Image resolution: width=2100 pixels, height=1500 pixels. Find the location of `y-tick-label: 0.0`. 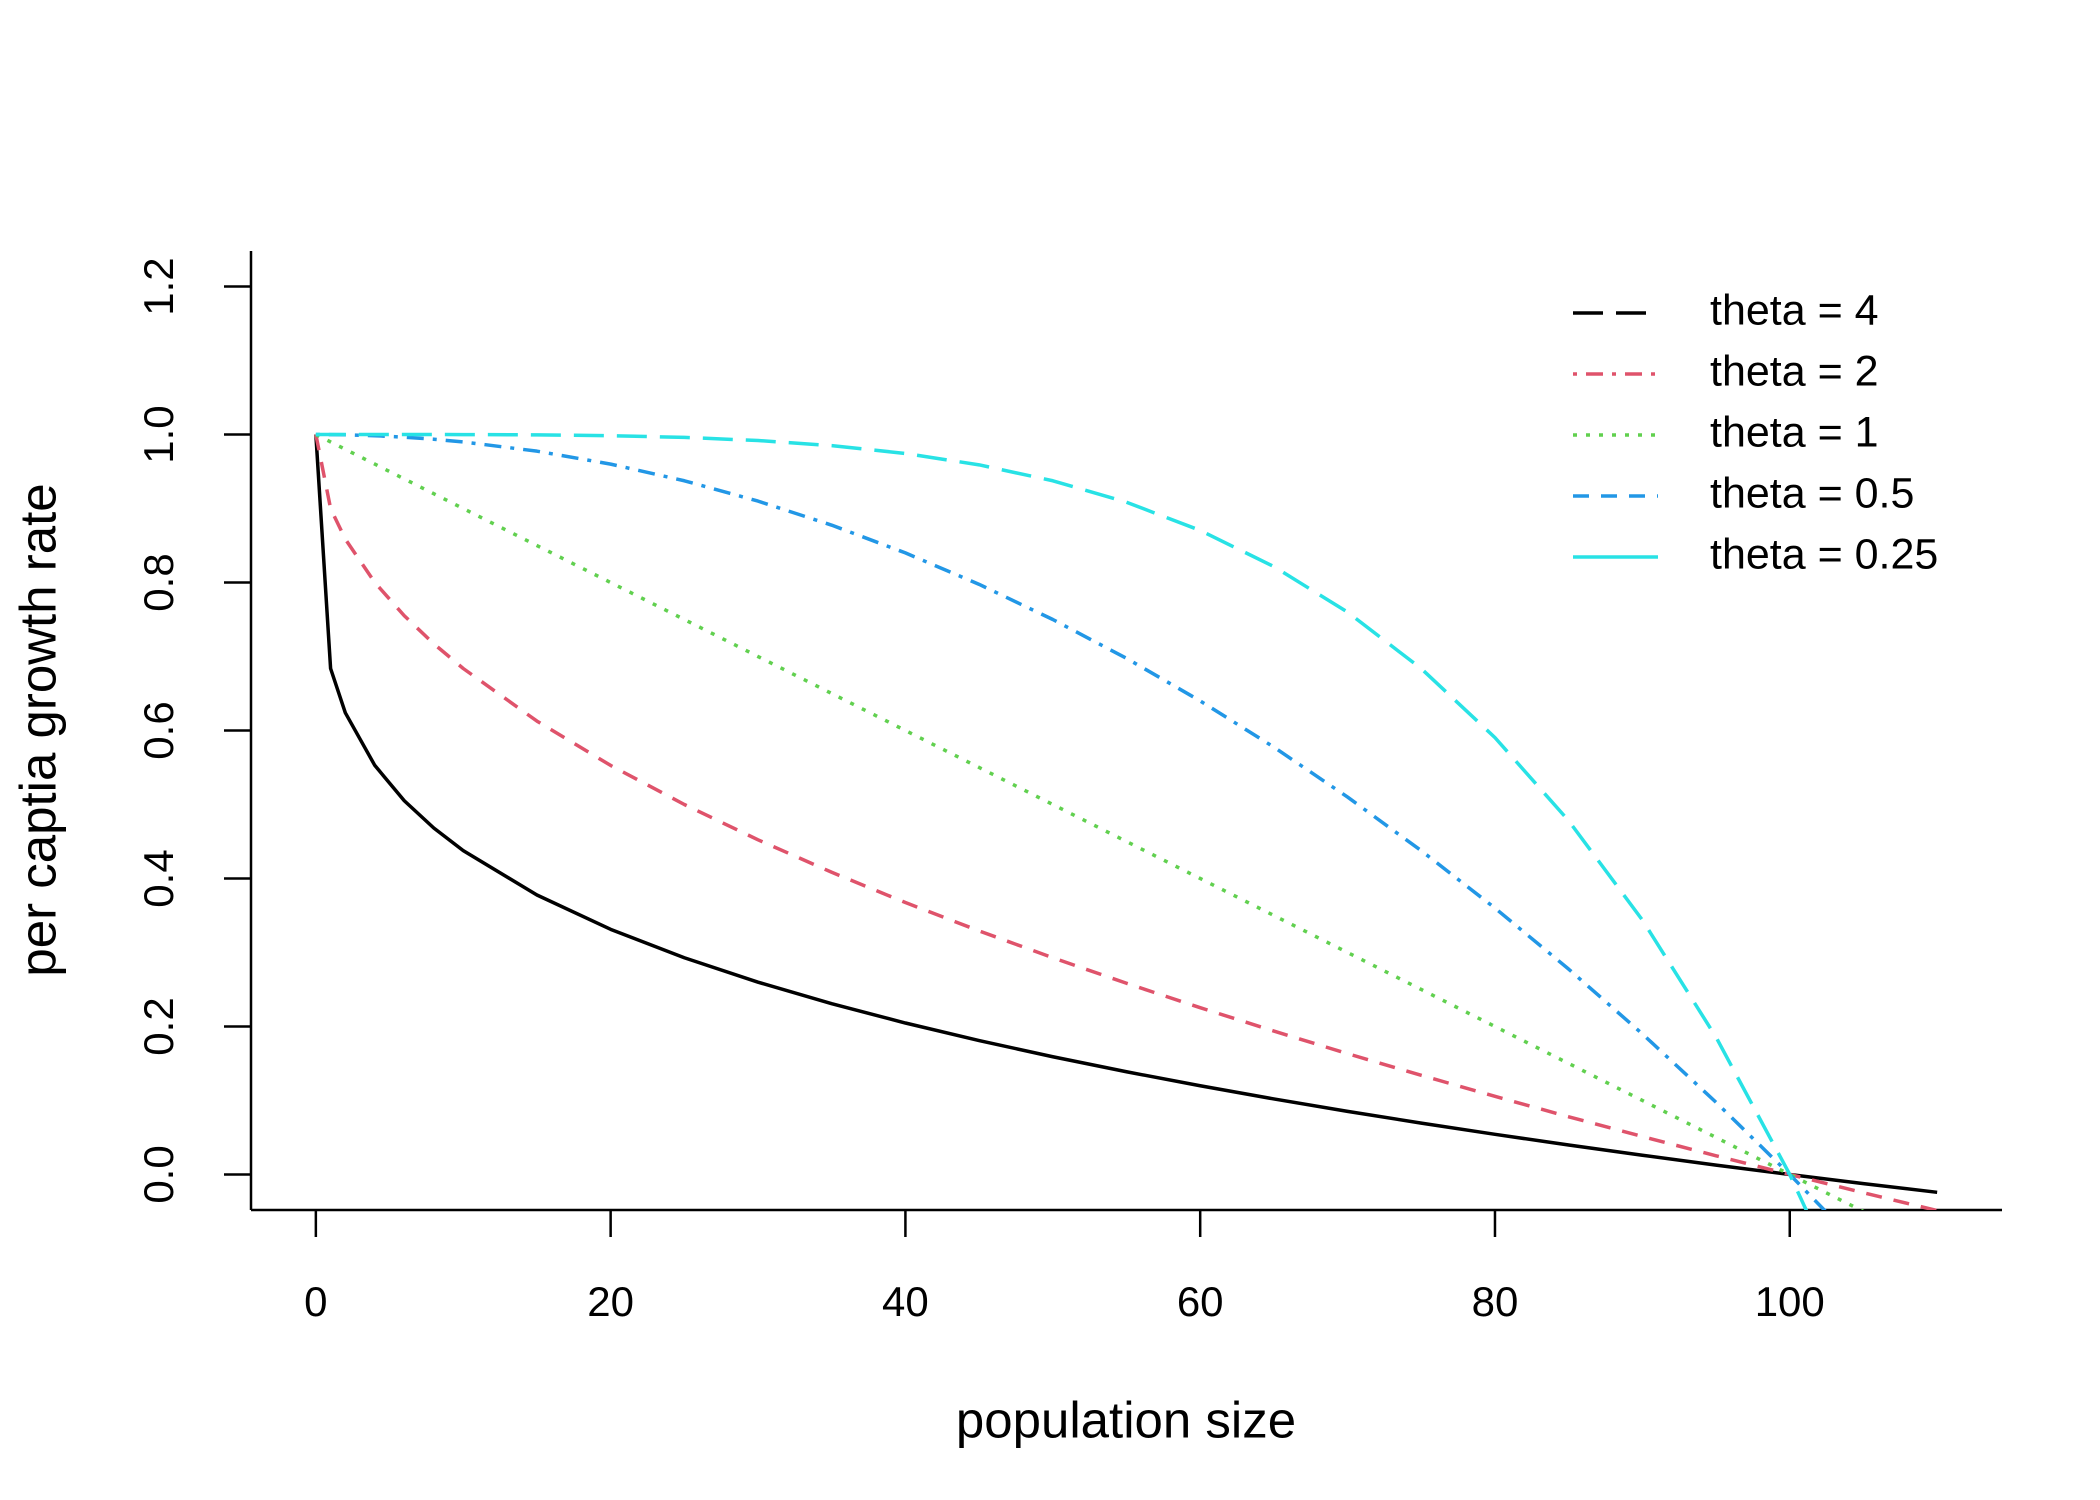

y-tick-label: 0.0 is located at coordinates (158, 1174).